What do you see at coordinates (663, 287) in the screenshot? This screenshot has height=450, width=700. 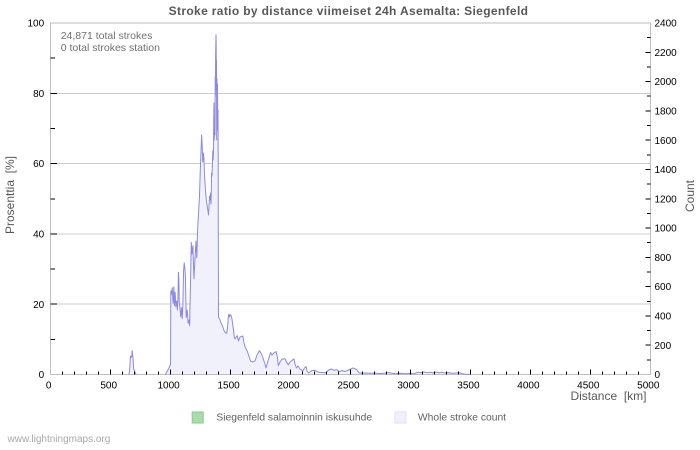 I see `svg-text: 600` at bounding box center [663, 287].